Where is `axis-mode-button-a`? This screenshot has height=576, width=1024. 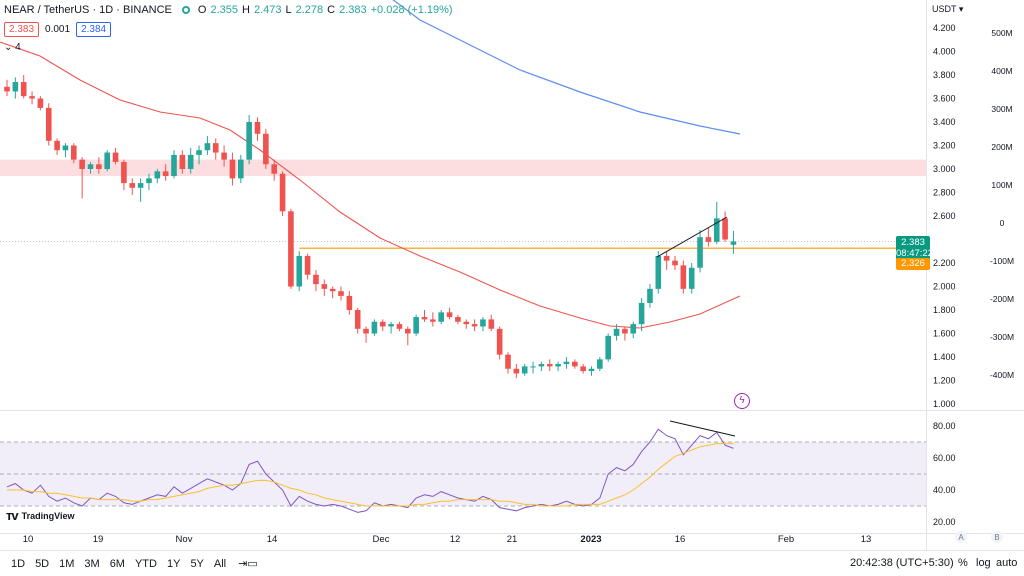
axis-mode-button-a is located at coordinates (961, 537).